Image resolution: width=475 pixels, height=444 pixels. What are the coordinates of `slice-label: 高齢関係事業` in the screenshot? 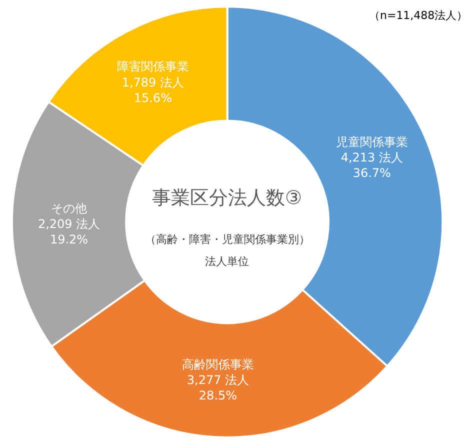 It's located at (218, 364).